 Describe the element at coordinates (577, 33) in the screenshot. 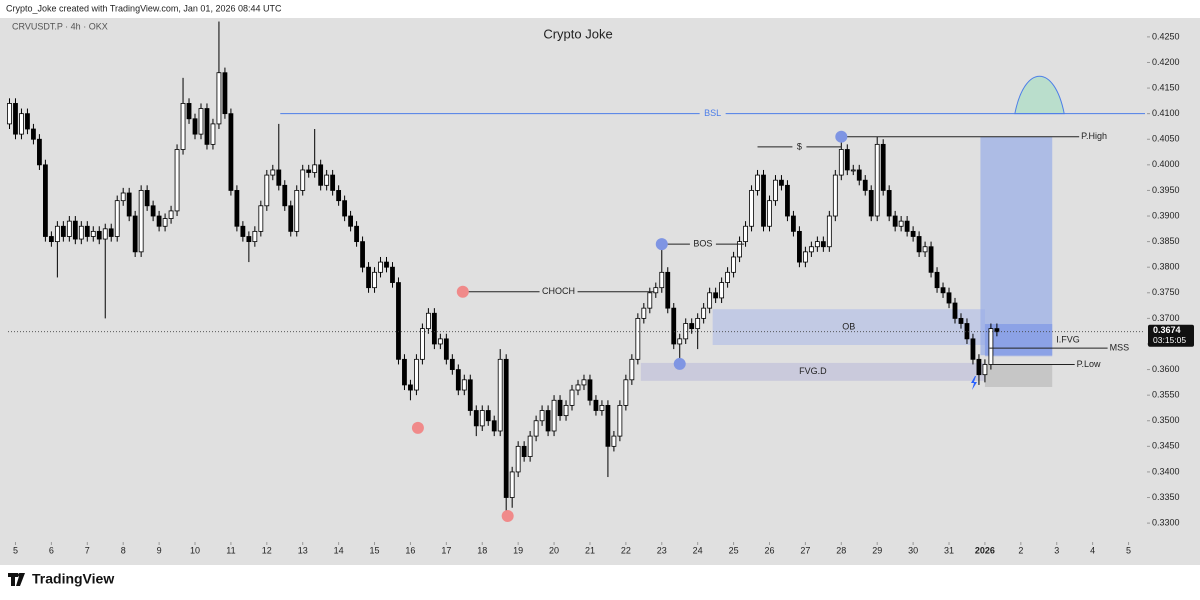

I see `chart-title: Crypto Joke` at that location.